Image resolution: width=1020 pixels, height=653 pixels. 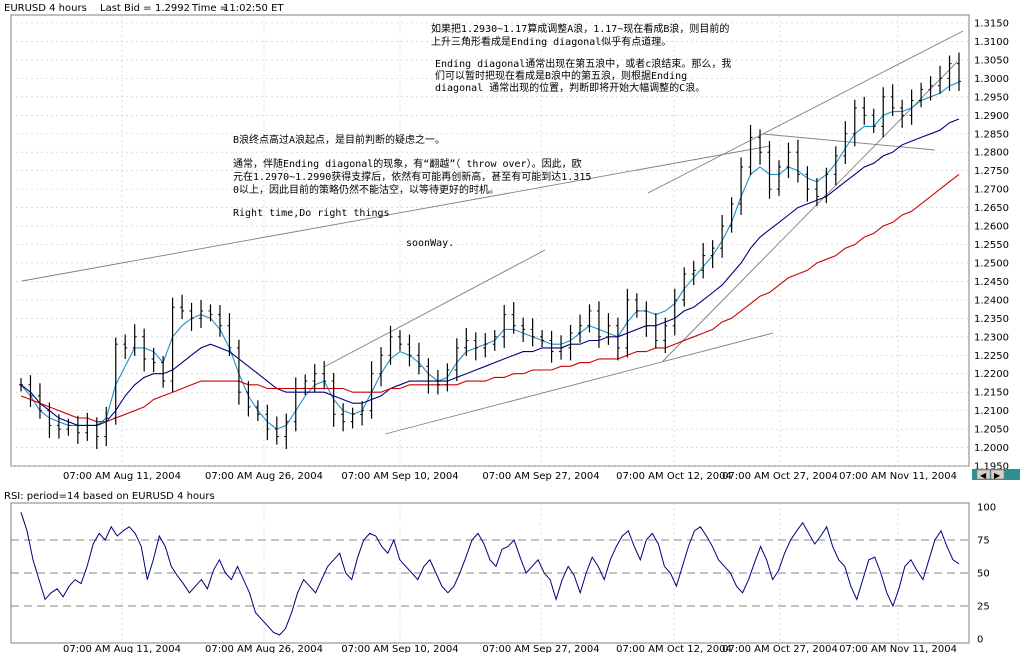 What do you see at coordinates (109, 496) in the screenshot?
I see `rsi-header: RSI: period=14 based on EURUSD 4 hours` at bounding box center [109, 496].